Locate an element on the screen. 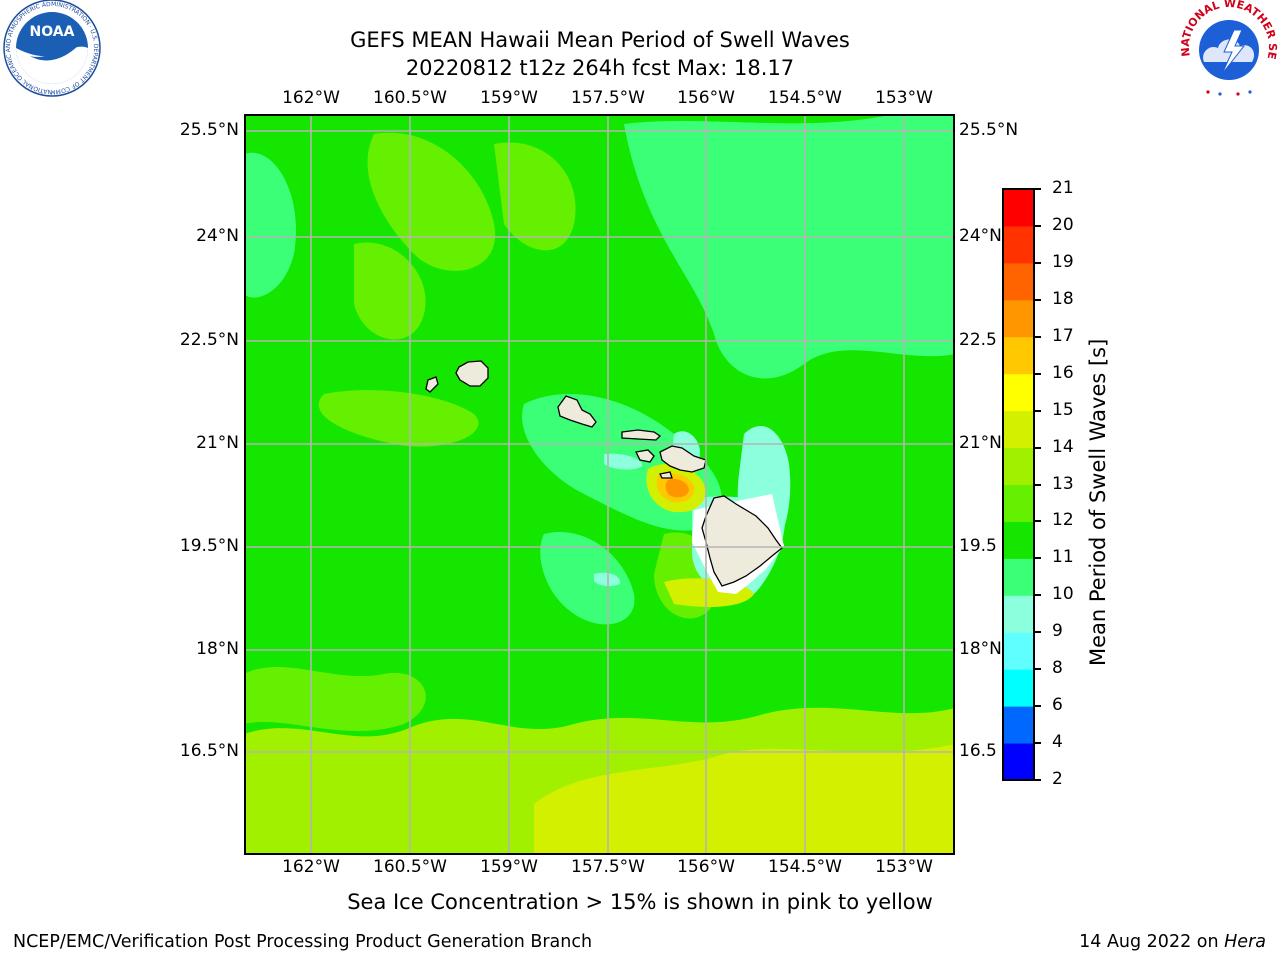 Image resolution: width=1280 pixels, height=960 pixels. island-molokai is located at coordinates (641, 435).